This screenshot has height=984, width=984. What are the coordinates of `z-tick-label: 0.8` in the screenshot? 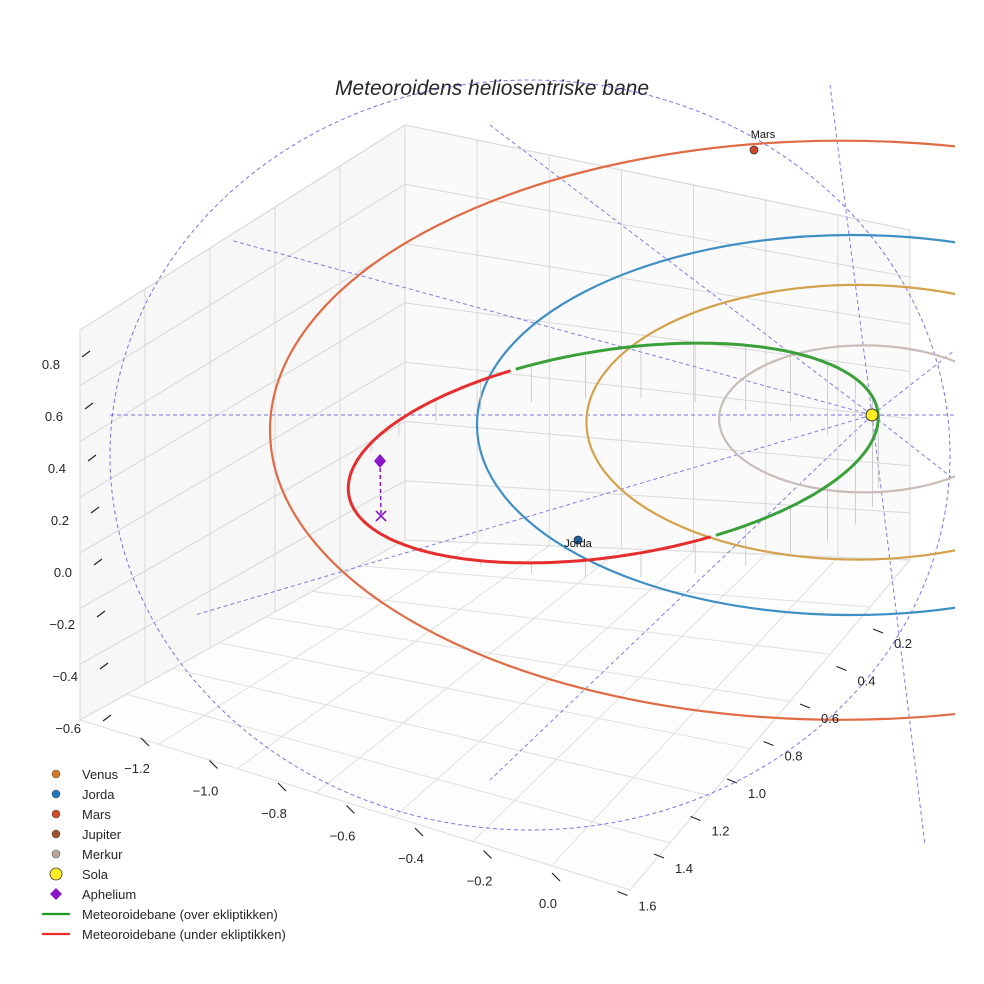 It's located at (51, 364).